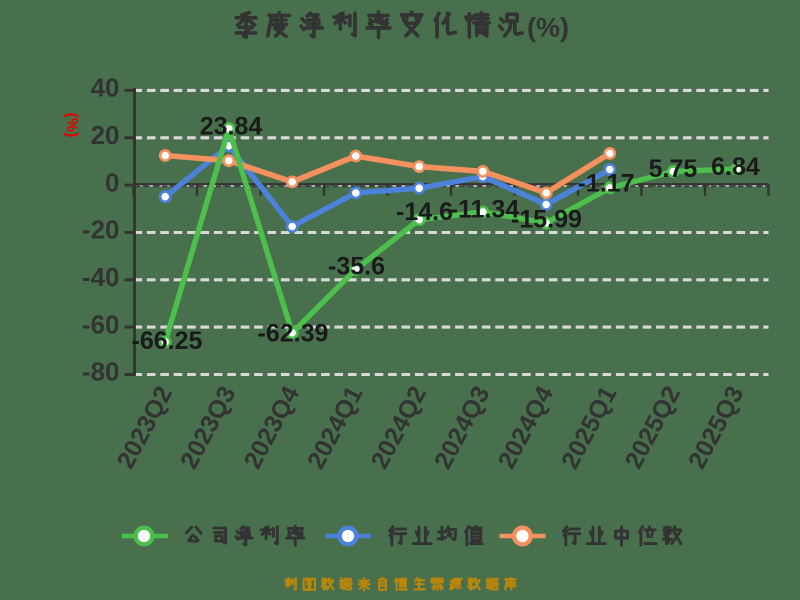 This screenshot has width=800, height=600. What do you see at coordinates (167, 341) in the screenshot?
I see `svg-text: -66.25` at bounding box center [167, 341].